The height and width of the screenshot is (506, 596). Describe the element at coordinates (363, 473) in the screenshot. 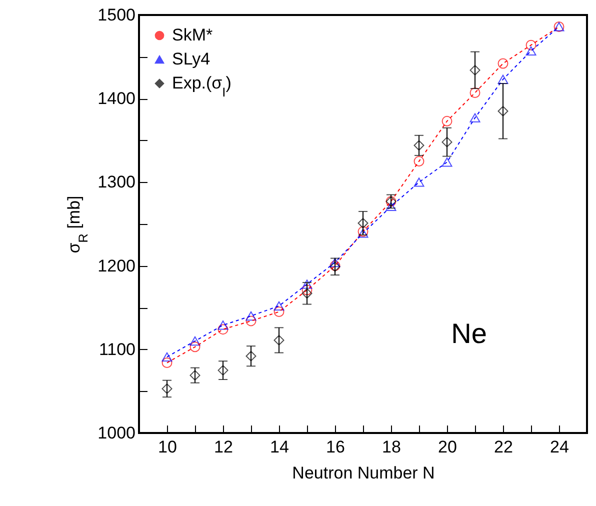

I see `x-axis-title: Neutron Number N` at that location.